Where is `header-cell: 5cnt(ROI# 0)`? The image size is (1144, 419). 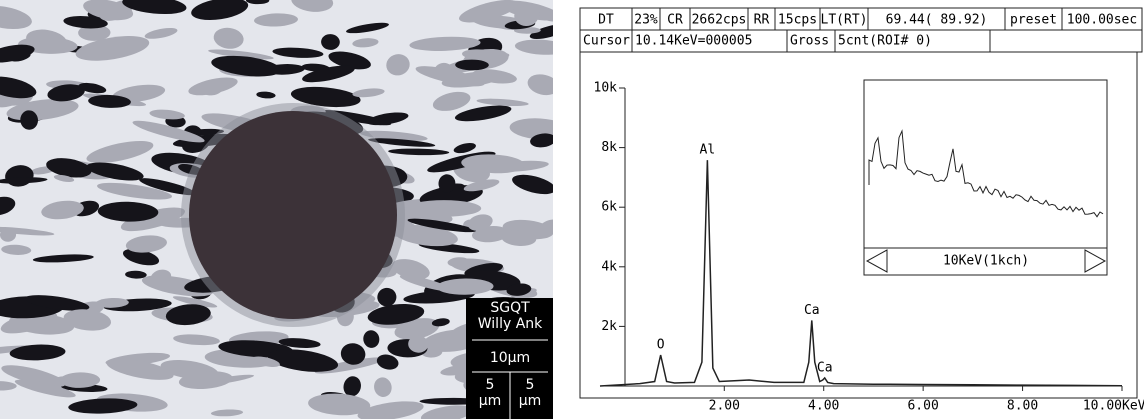
header-cell: 5cnt(ROI# 0) is located at coordinates (885, 41).